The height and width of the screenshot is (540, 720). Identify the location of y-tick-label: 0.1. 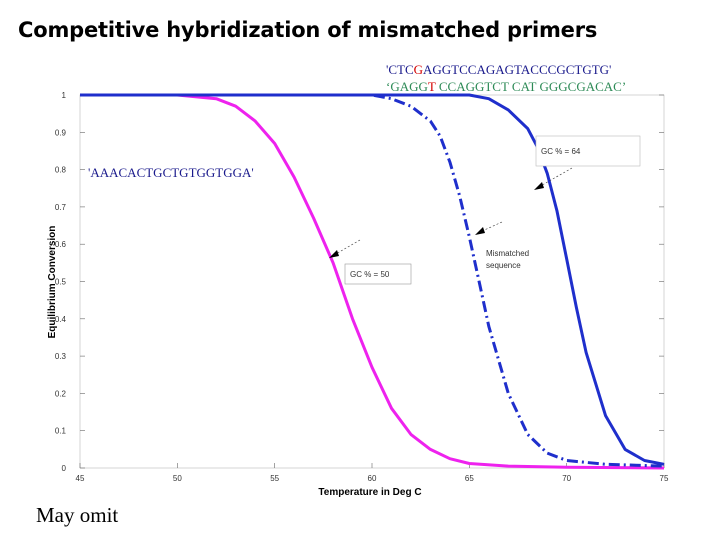
(61, 431).